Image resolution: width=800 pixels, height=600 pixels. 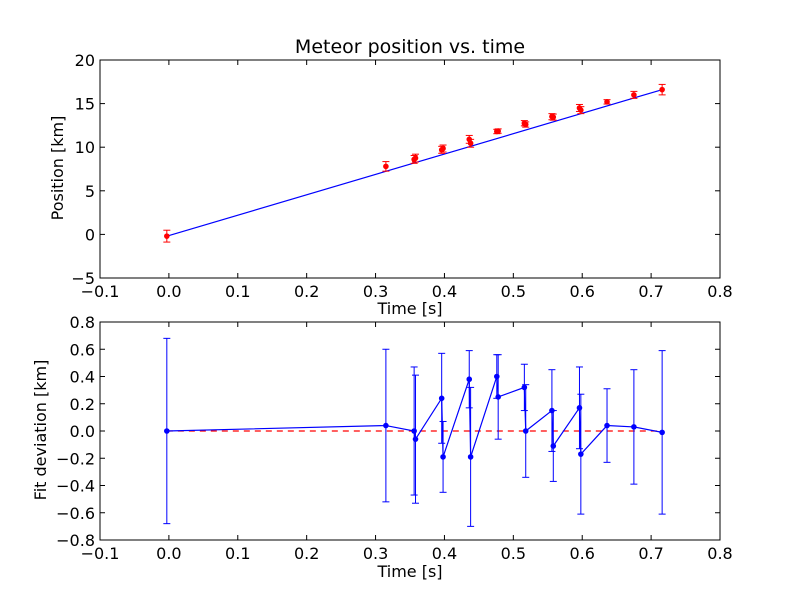 I want to click on position-chart-y-axis-label: Position [km], so click(x=57, y=168).